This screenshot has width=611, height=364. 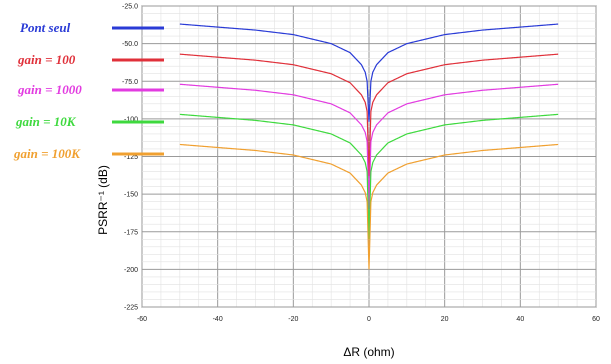 What do you see at coordinates (293, 319) in the screenshot?
I see `x-tick-label: -20` at bounding box center [293, 319].